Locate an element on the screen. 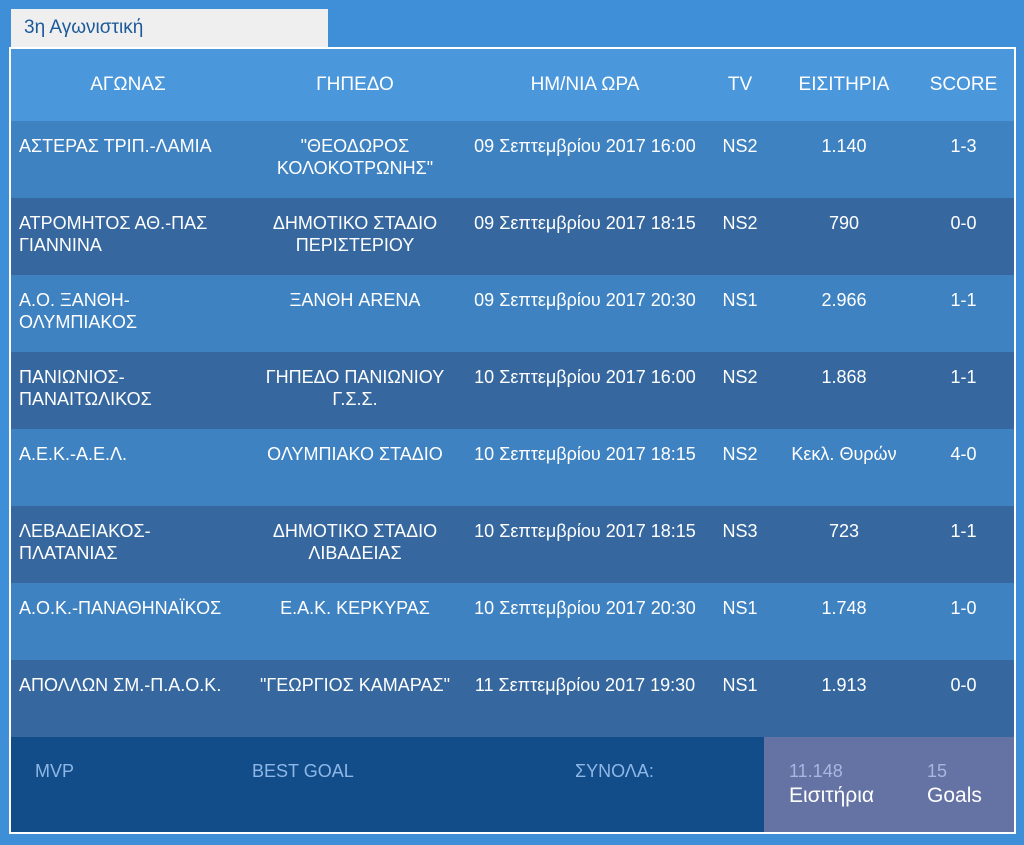 The width and height of the screenshot is (1024, 845). stadium-cell: ΞΑΝΘΗ ARENA is located at coordinates (355, 300).